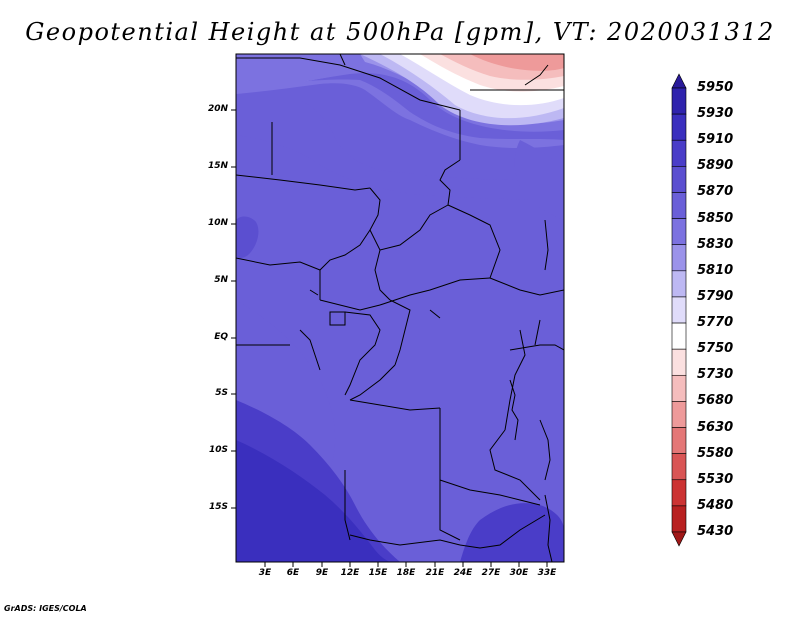  I want to click on lon-ticks, so click(406, 564).